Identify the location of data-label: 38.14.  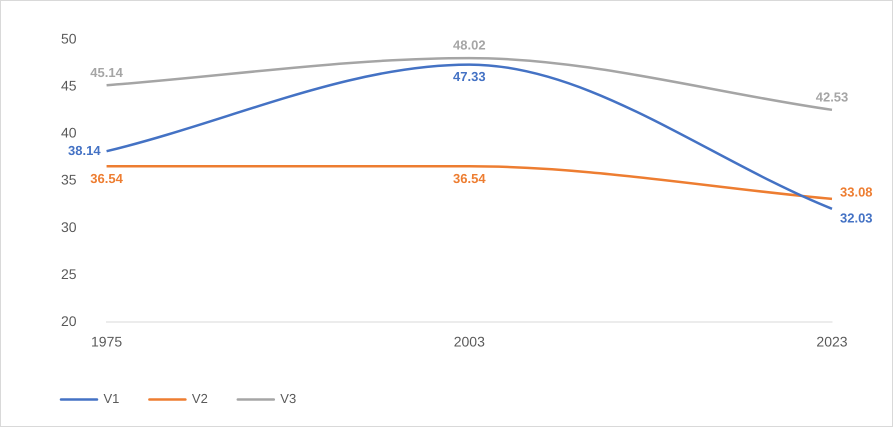
(85, 150).